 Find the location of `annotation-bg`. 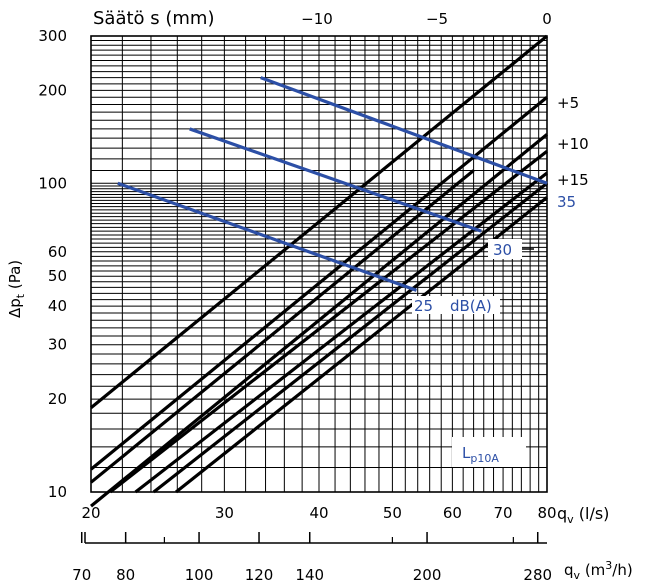

annotation-bg is located at coordinates (489, 452).